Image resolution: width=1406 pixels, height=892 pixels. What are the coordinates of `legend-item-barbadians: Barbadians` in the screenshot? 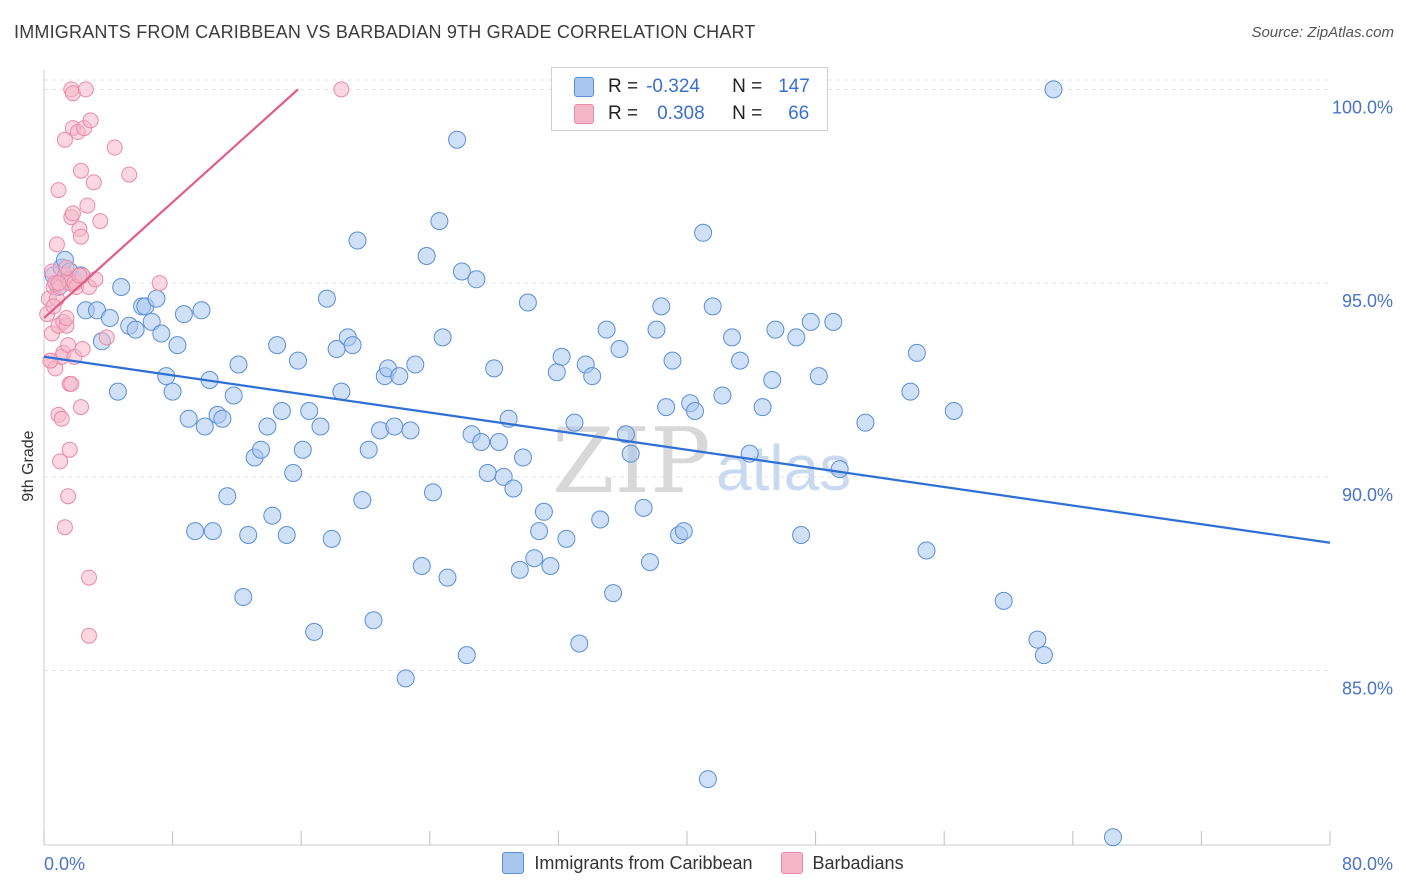 It's located at (842, 863).